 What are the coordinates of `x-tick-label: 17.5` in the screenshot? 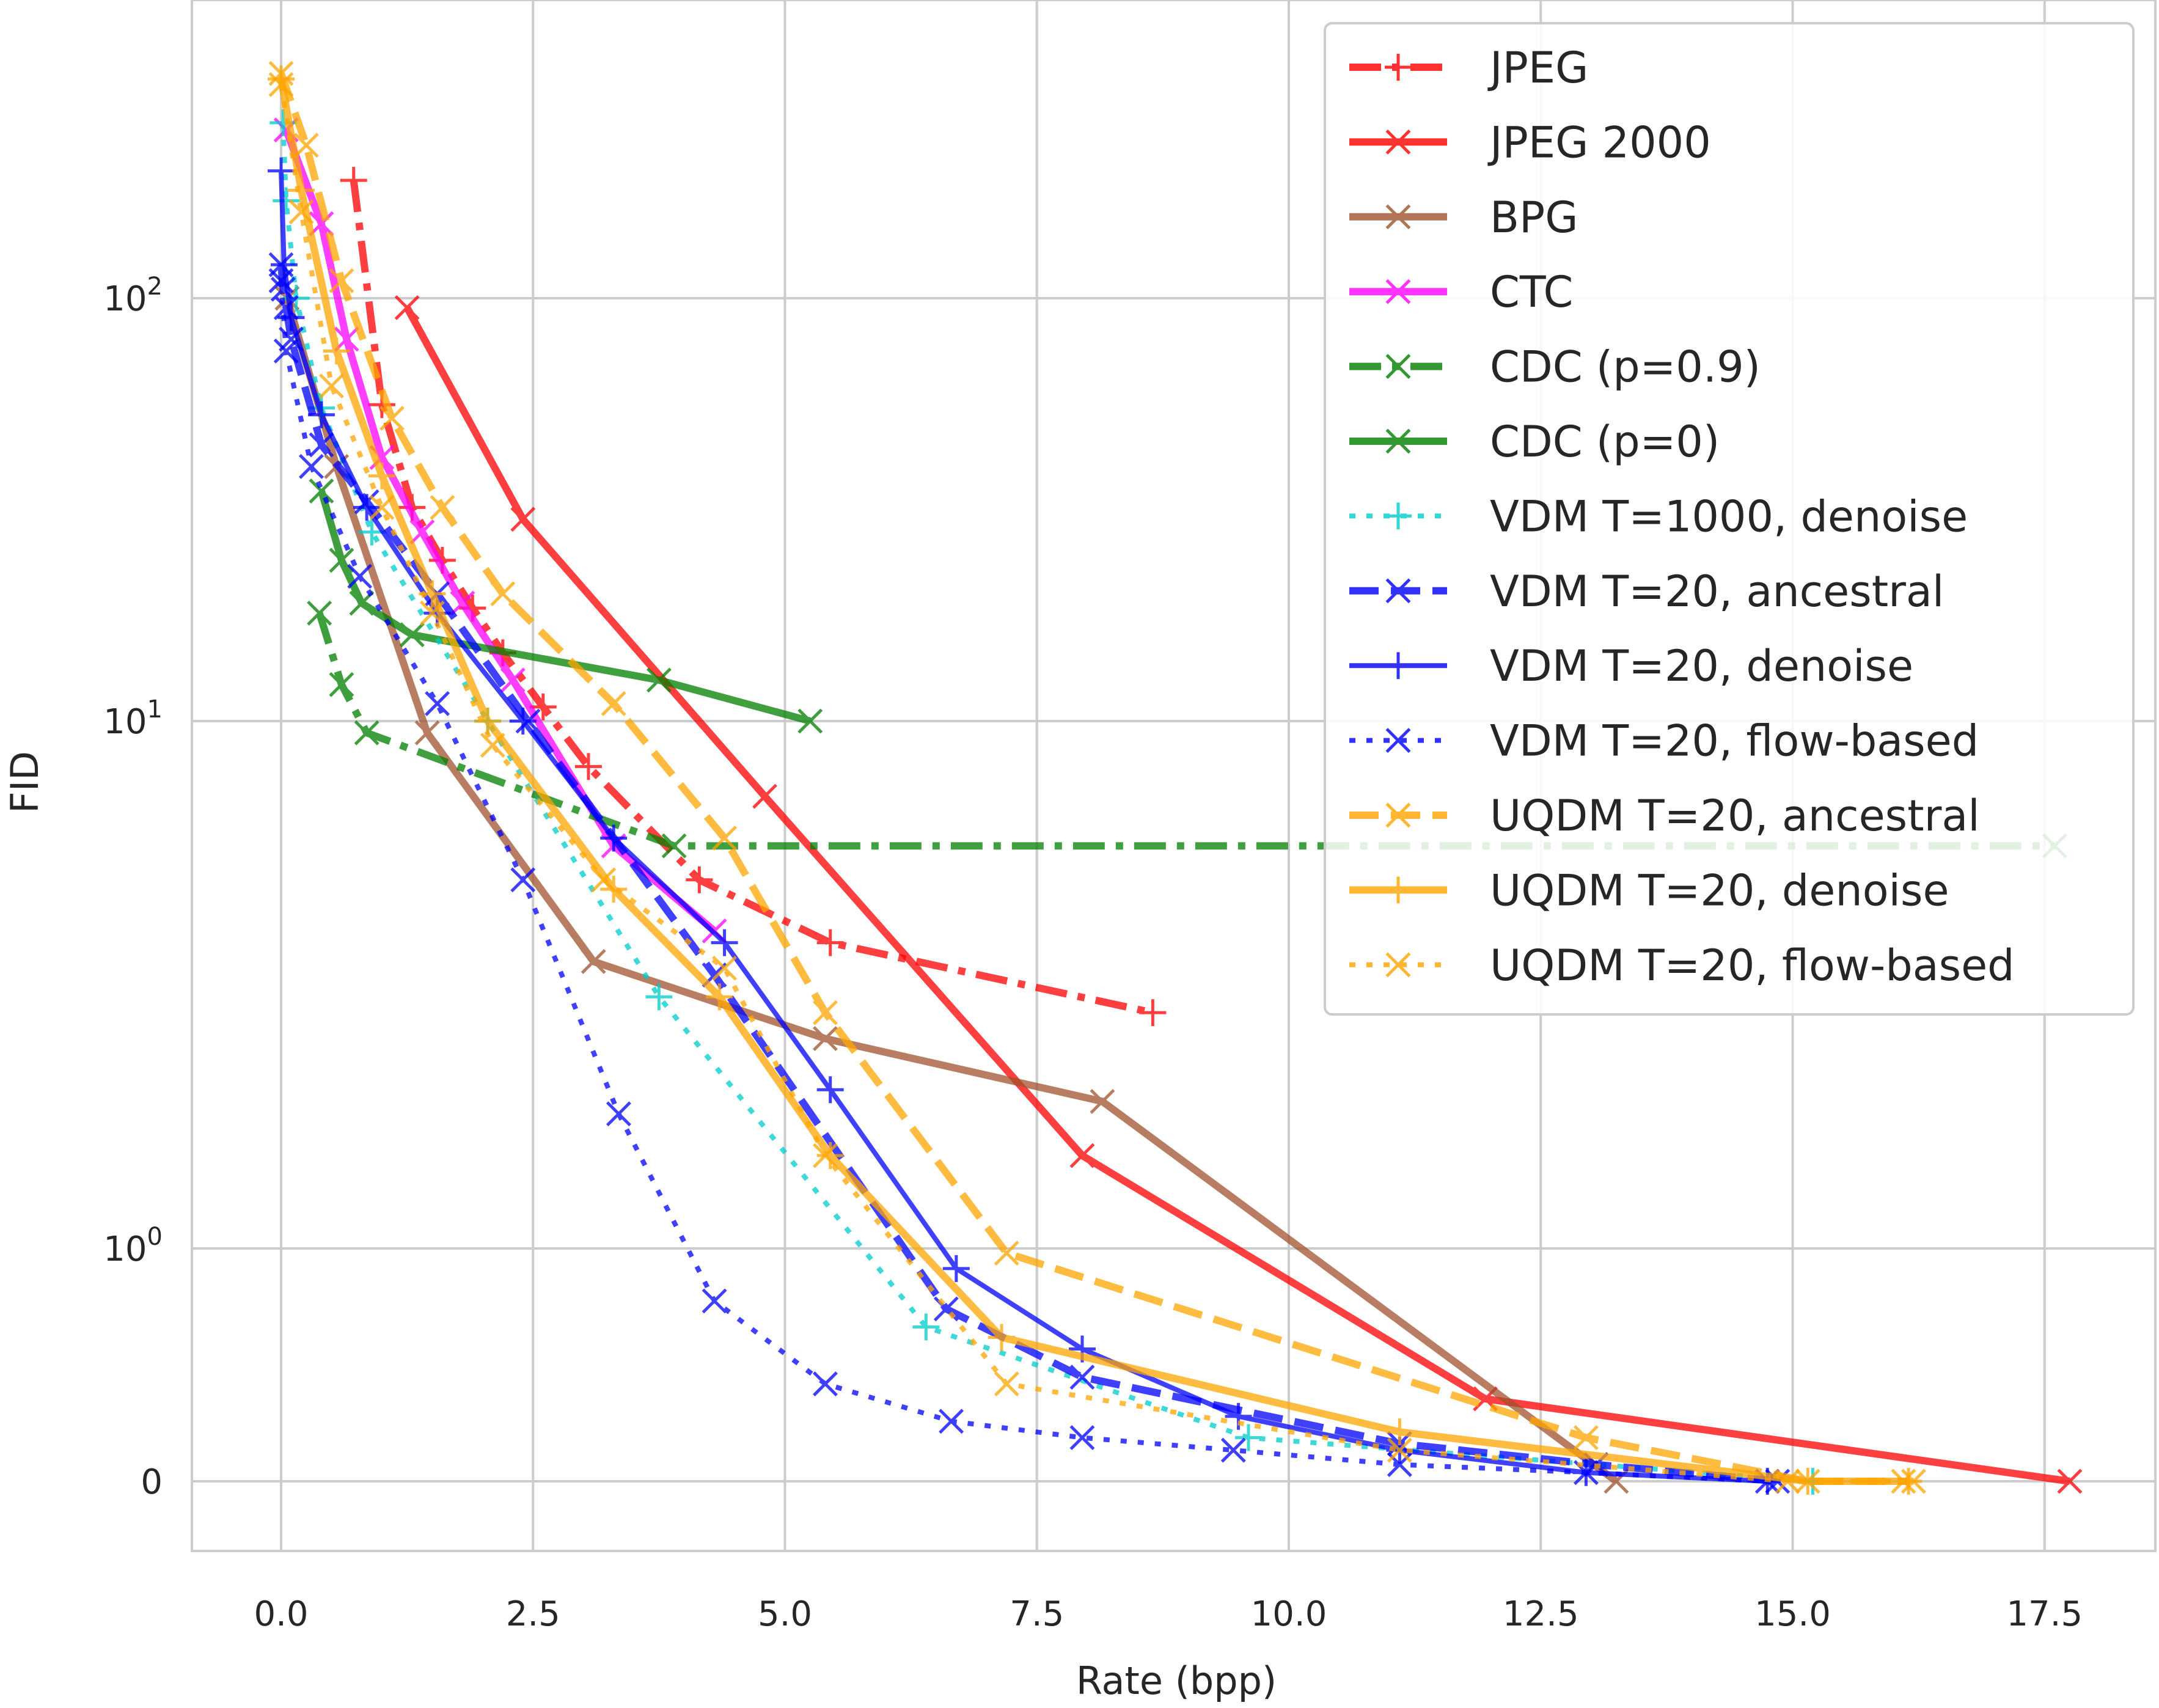 It's located at (2044, 1614).